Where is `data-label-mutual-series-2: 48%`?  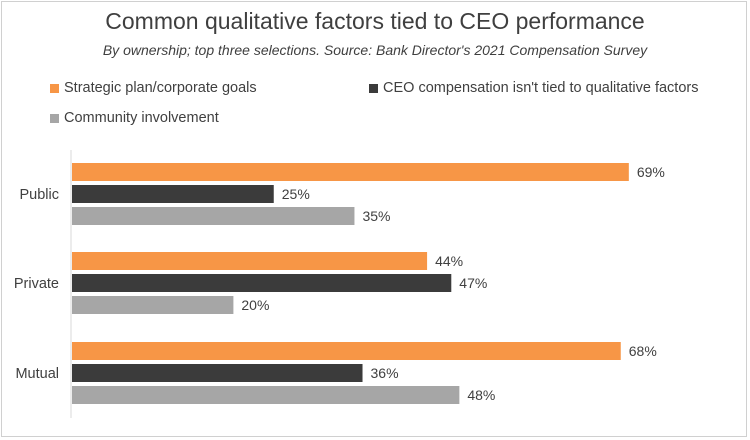
data-label-mutual-series-2: 48% is located at coordinates (481, 395).